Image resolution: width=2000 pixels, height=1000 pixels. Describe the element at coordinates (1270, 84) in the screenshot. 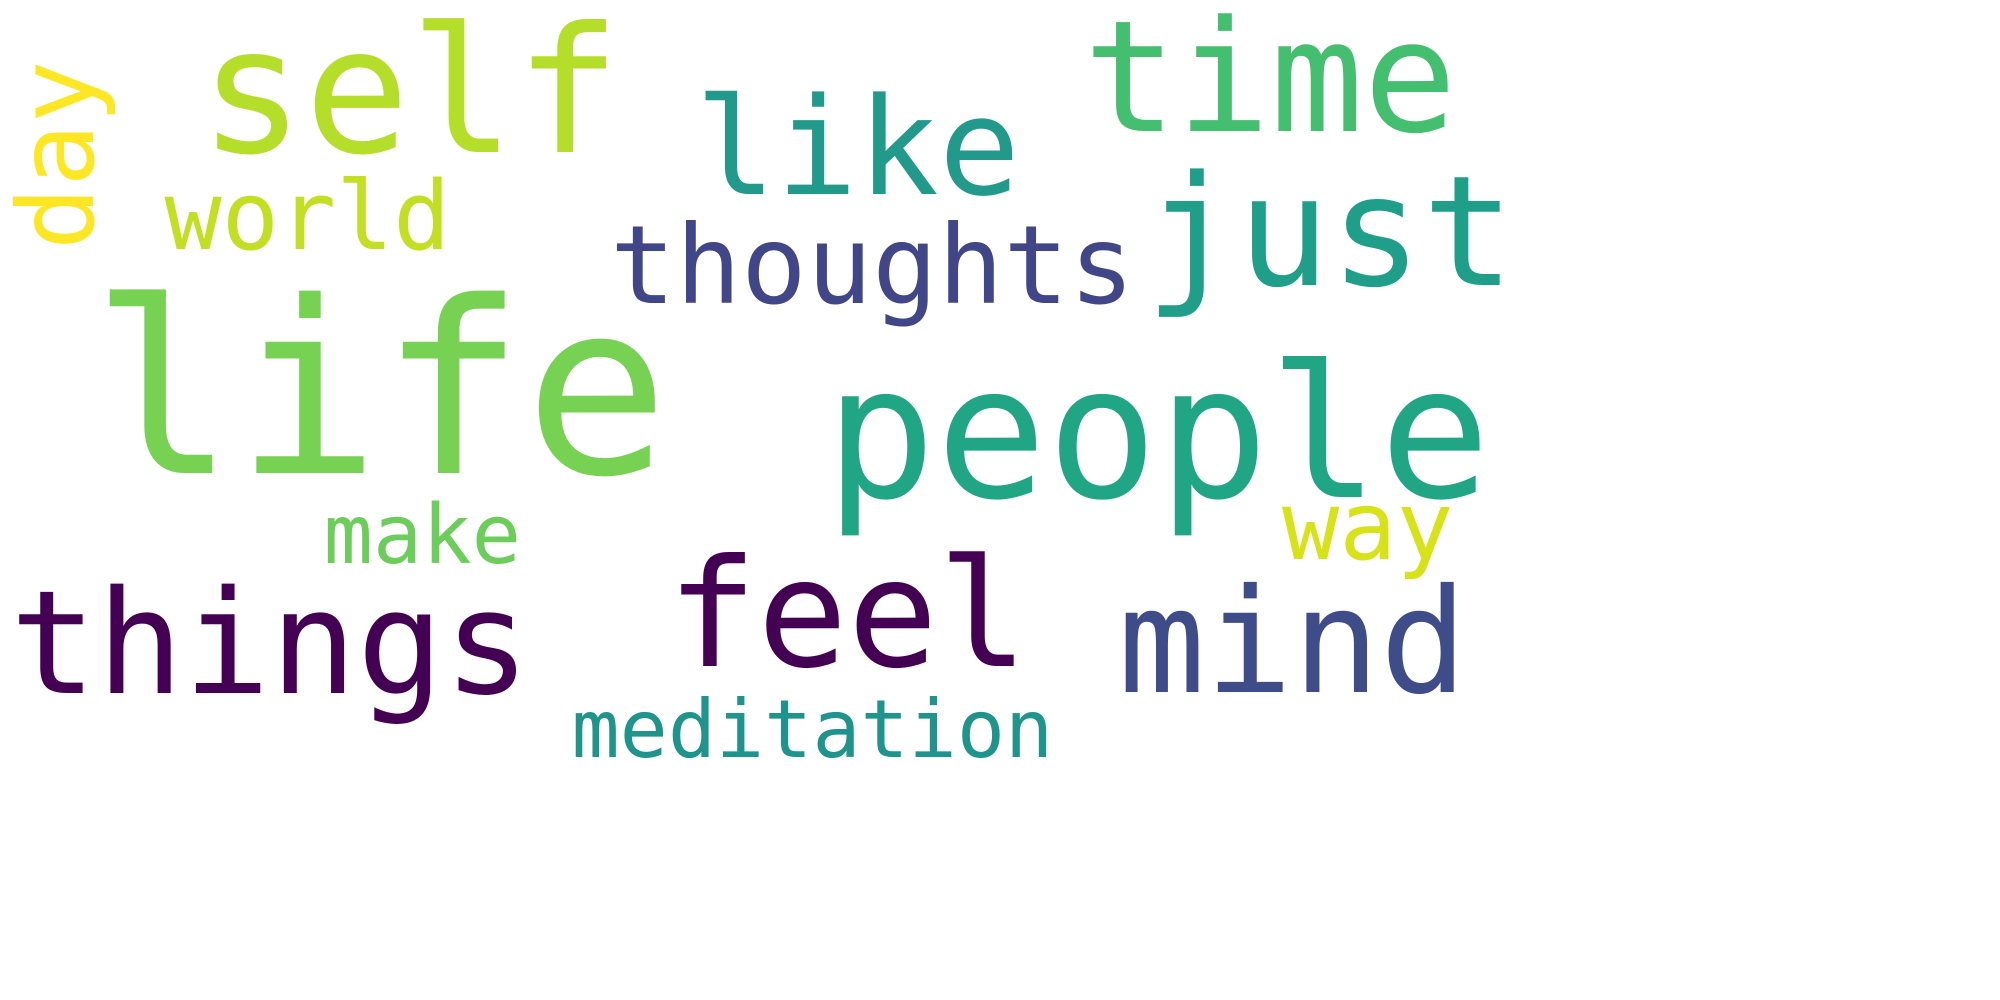

I see `word-time: time` at that location.